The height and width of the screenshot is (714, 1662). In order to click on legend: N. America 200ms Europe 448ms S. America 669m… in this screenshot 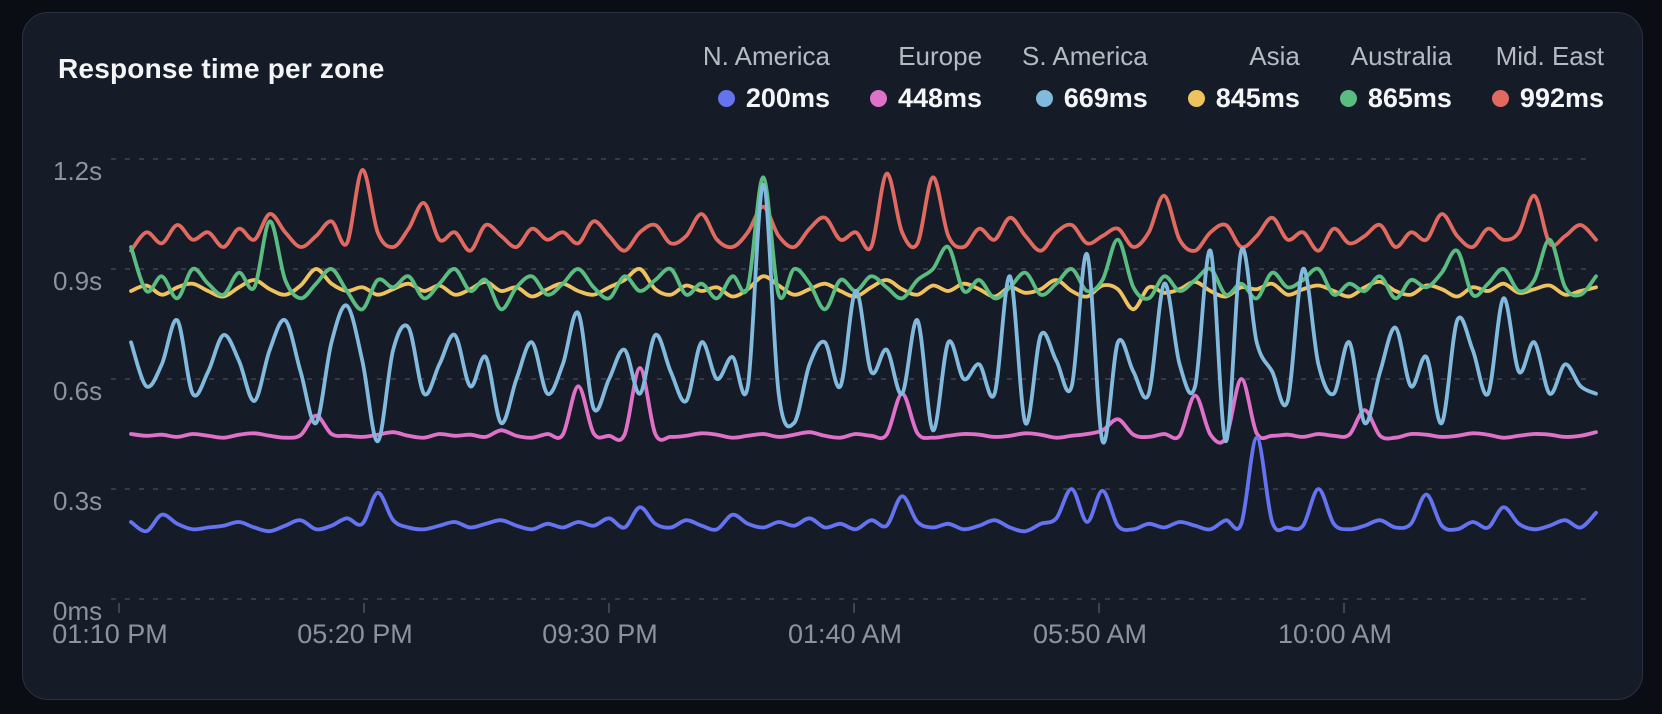, I will do `click(1153, 77)`.